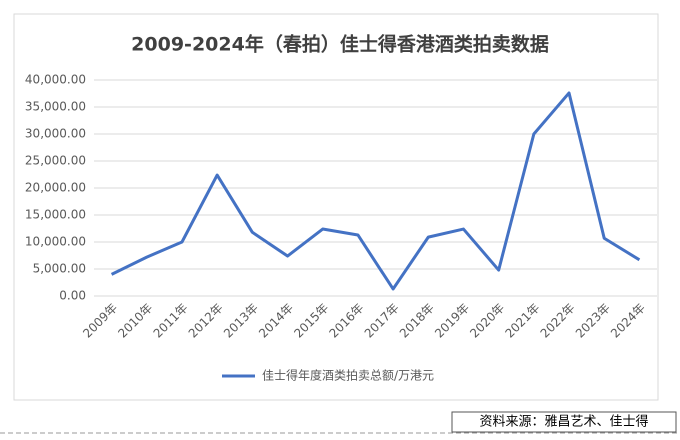  Describe the element at coordinates (59, 269) in the screenshot. I see `y-tick-label: 5,000.00` at that location.